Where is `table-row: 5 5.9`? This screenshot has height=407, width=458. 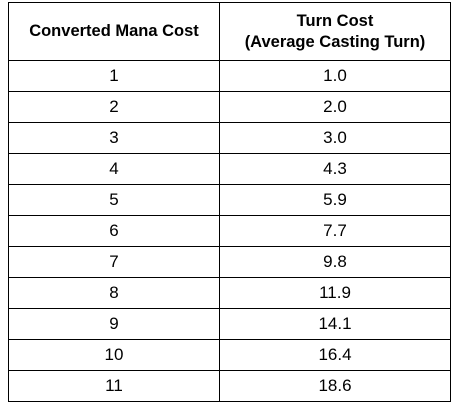
table-row: 5 5.9 is located at coordinates (229, 200).